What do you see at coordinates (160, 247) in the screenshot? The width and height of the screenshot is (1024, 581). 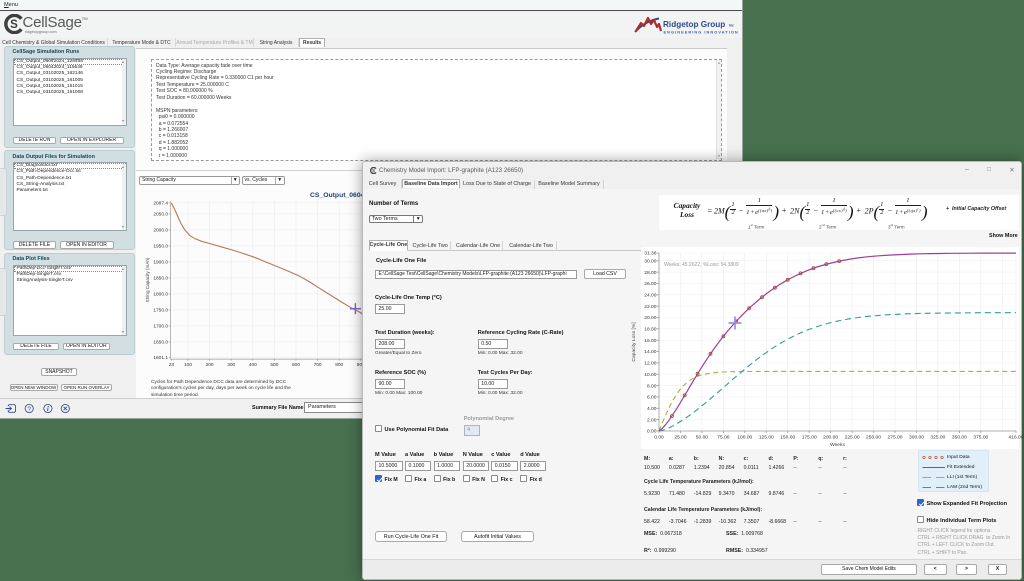 I see `svg-text: 1950.0` at bounding box center [160, 247].